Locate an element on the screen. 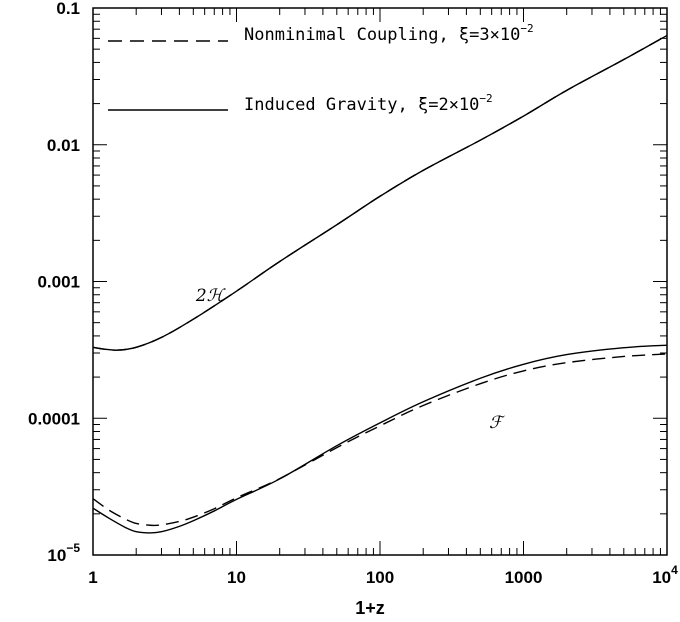 The width and height of the screenshot is (680, 622). x-tick-label: 10⁴ is located at coordinates (665, 575).